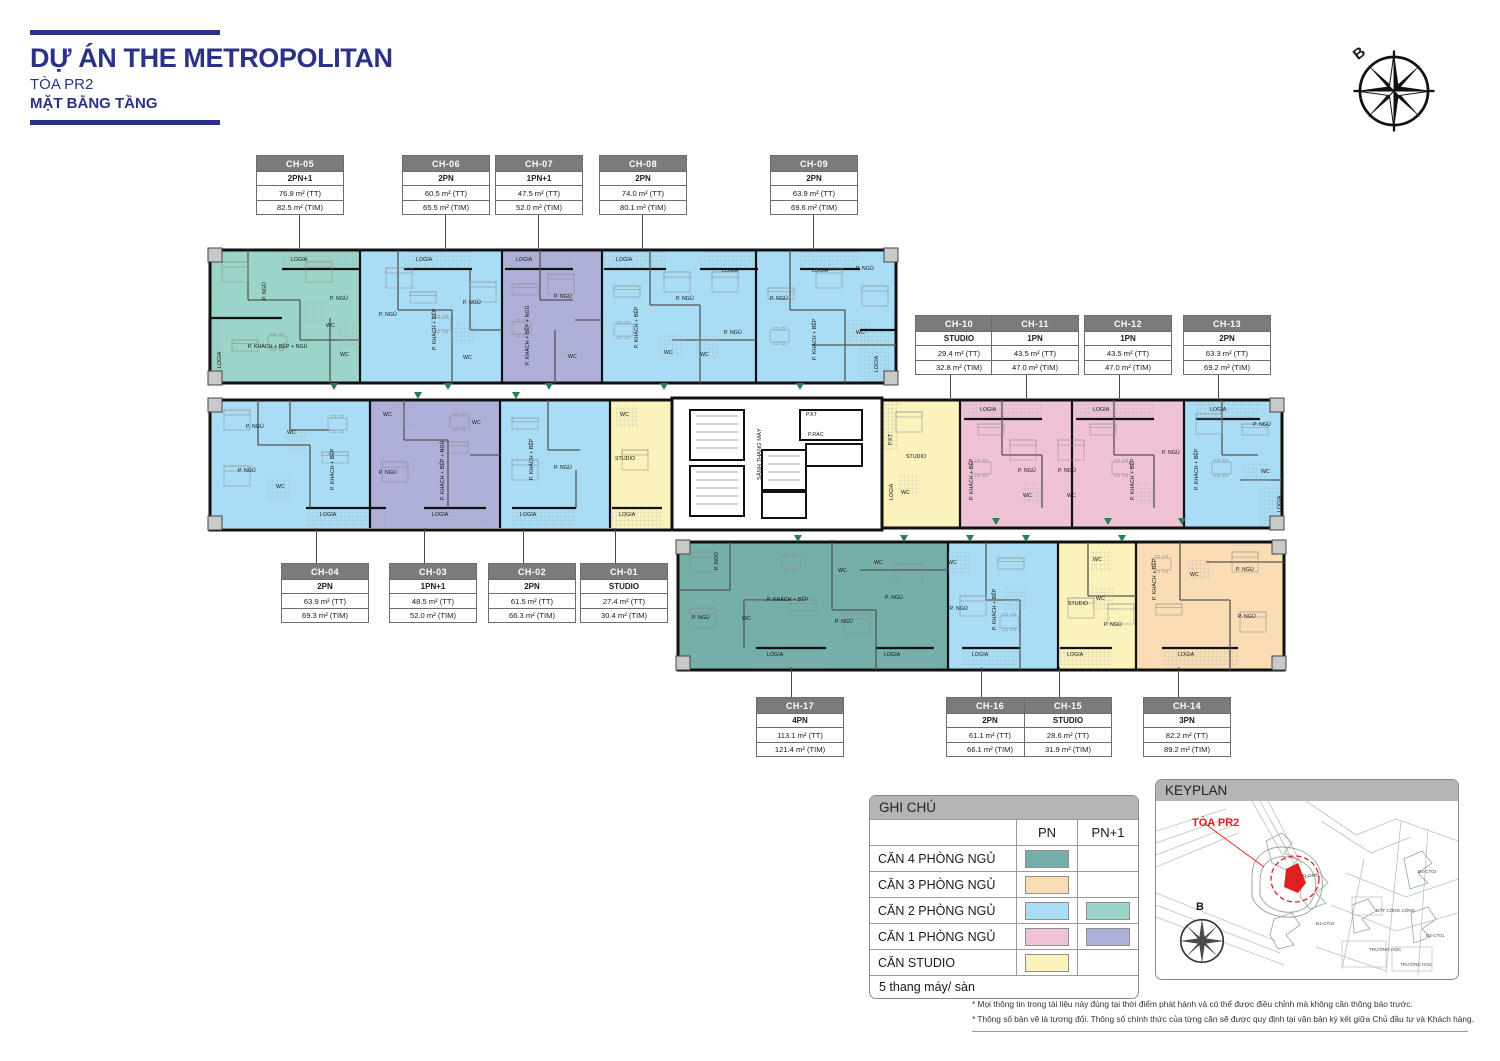 The image size is (1500, 1061). I want to click on plan-band-middle, so click(746, 462).